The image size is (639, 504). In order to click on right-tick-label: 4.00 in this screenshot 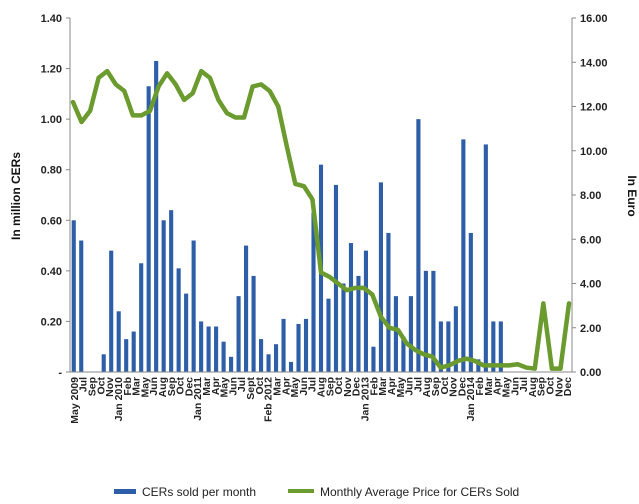, I will do `click(590, 285)`.